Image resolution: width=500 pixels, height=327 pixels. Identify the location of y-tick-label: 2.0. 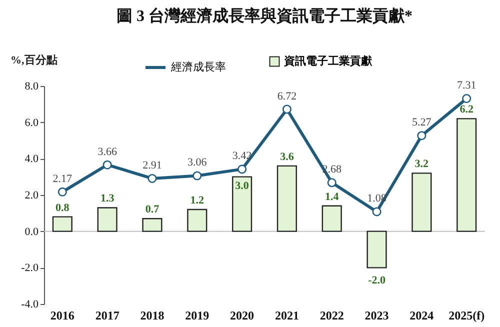
(31, 196).